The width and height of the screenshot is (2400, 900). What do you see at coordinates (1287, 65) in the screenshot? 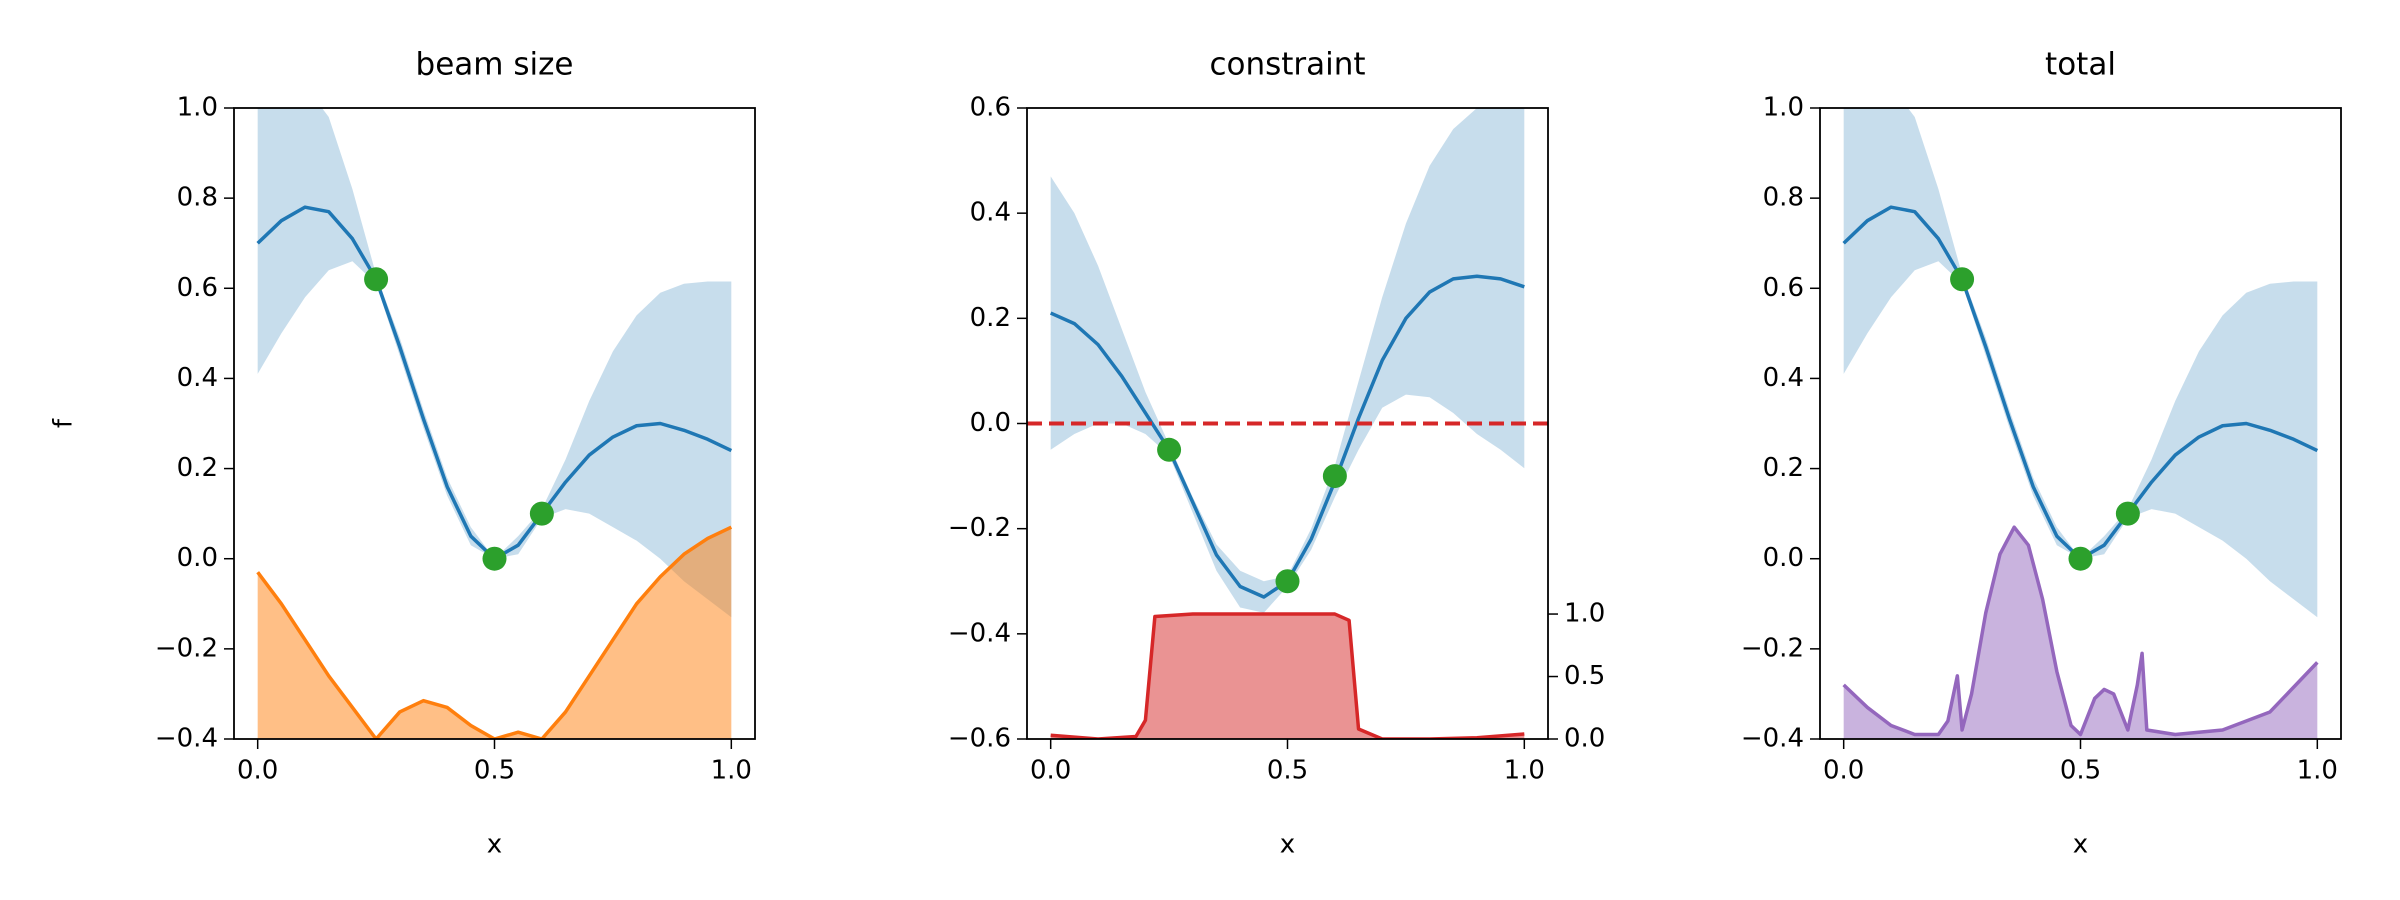
I see `panel-title: constraint` at bounding box center [1287, 65].